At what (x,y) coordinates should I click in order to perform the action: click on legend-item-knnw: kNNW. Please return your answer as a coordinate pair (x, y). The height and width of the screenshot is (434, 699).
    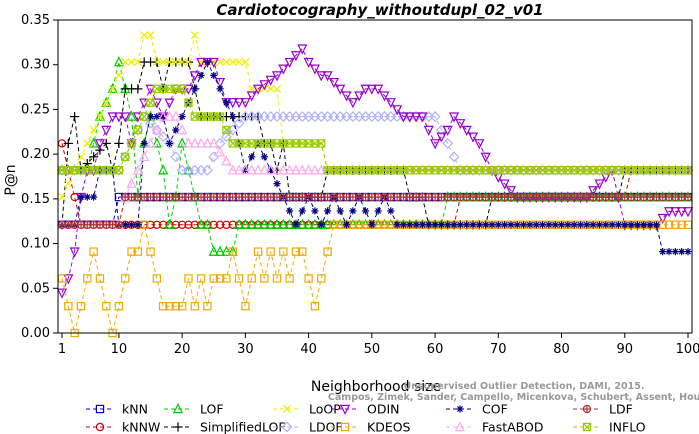
    Looking at the image, I should click on (123, 427).